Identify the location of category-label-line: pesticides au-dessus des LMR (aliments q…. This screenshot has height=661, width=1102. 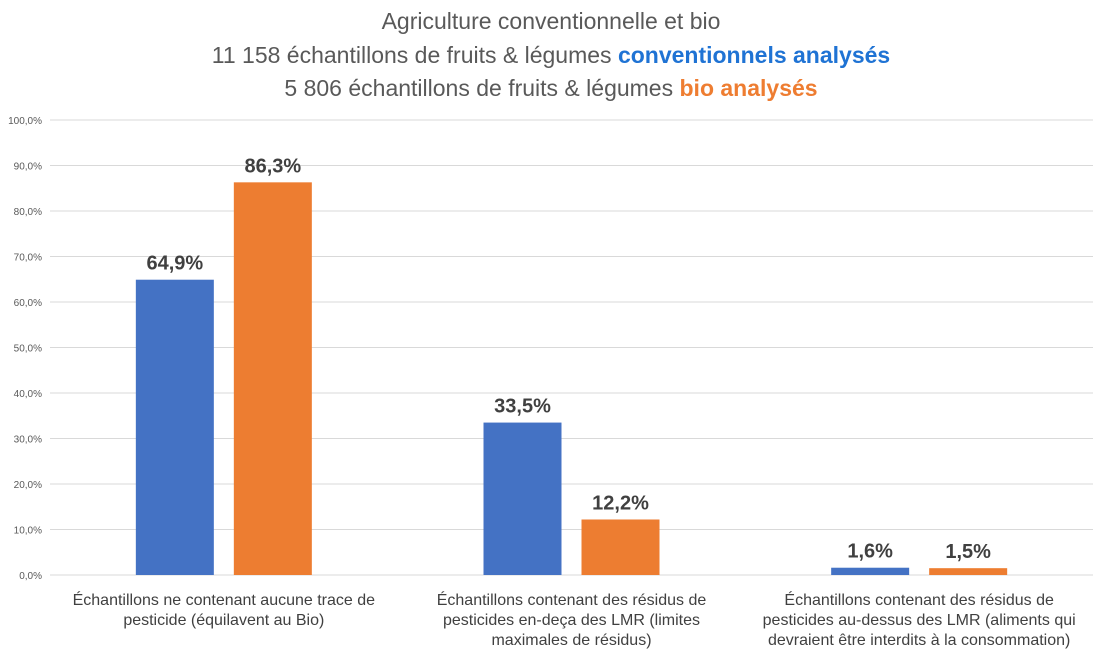
(919, 620).